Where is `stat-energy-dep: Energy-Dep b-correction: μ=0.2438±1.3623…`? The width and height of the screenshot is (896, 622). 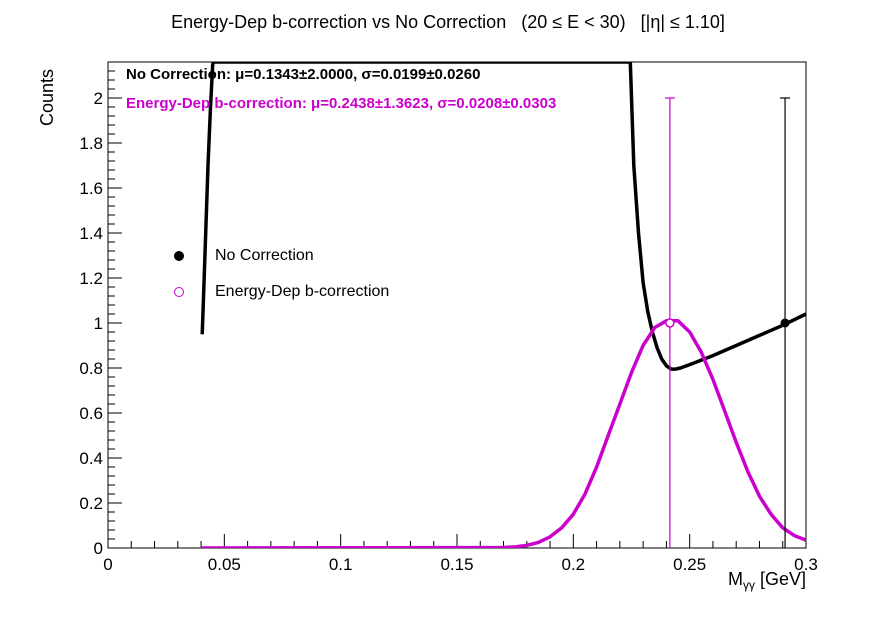 stat-energy-dep: Energy-Dep b-correction: μ=0.2438±1.3623… is located at coordinates (341, 103).